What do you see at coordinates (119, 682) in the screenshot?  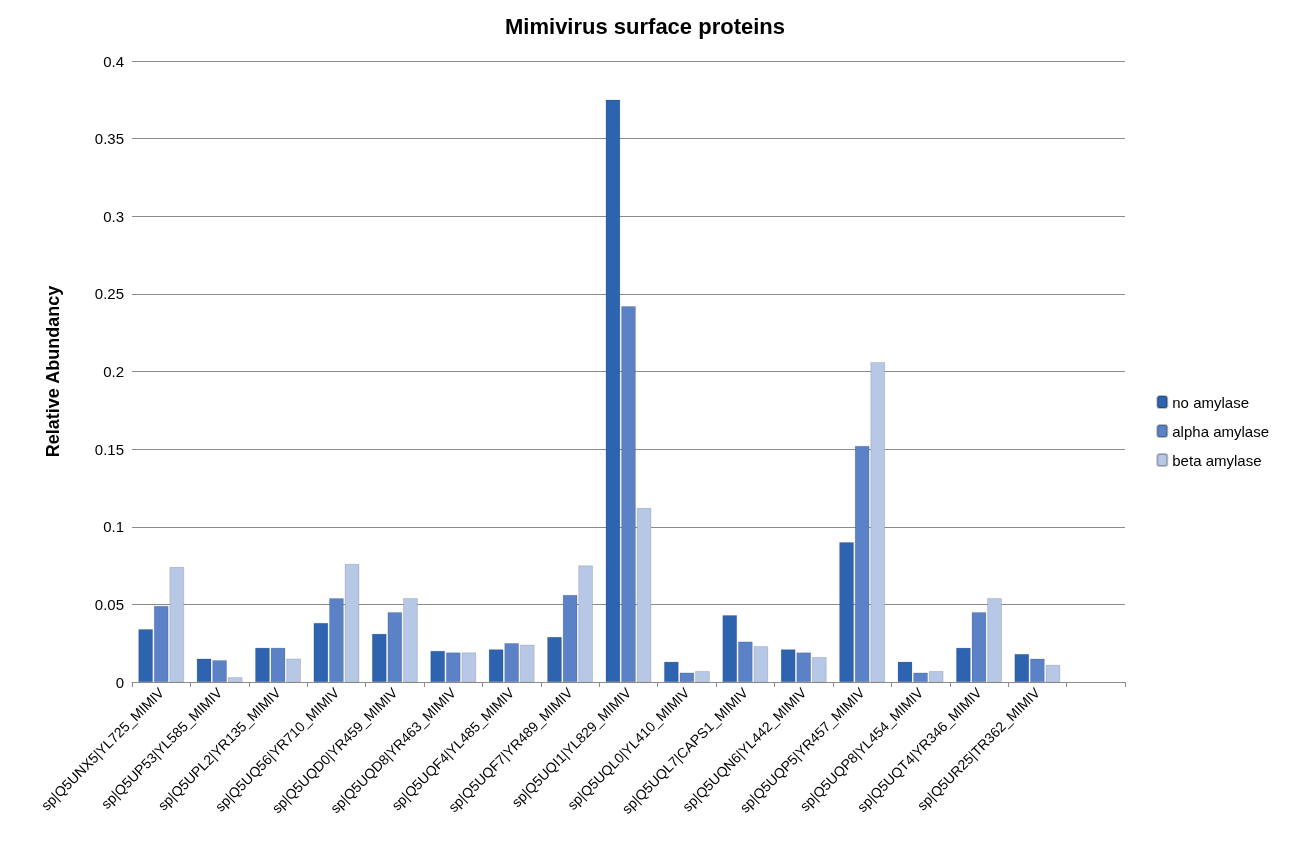 I see `y-tick-label: 0` at bounding box center [119, 682].